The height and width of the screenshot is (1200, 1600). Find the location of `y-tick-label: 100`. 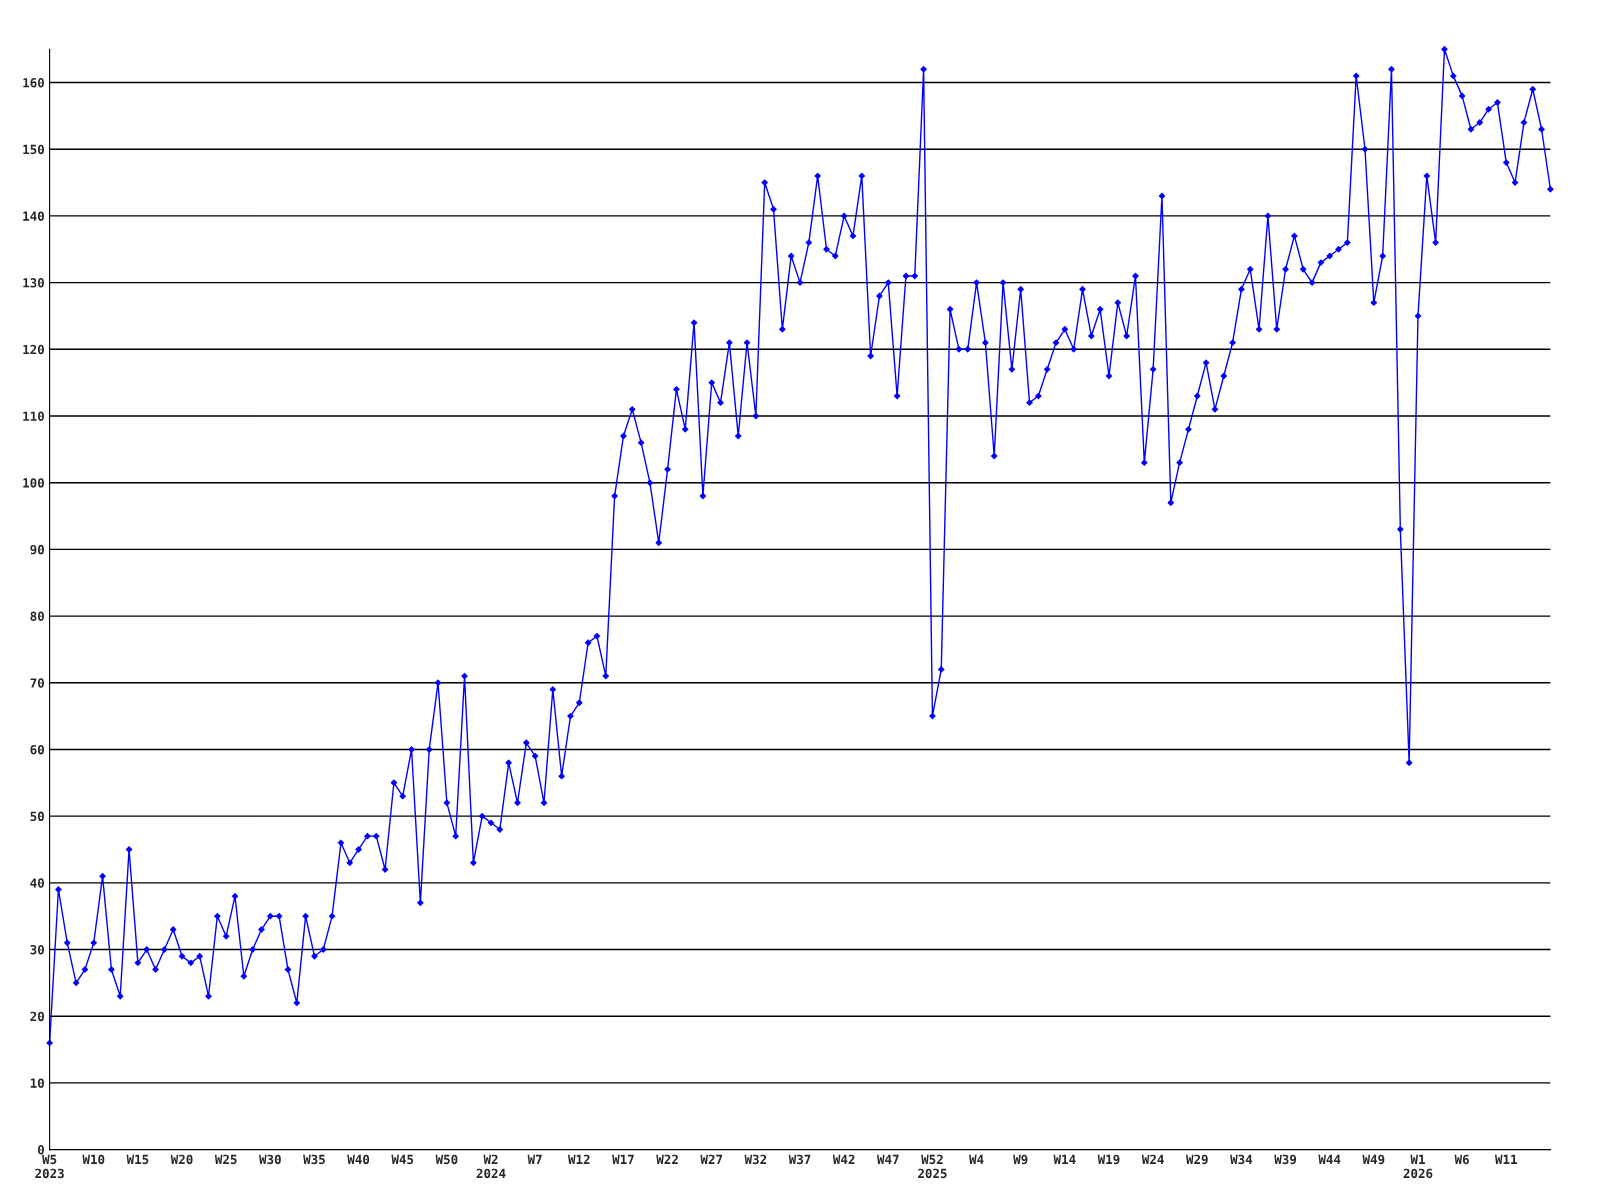

y-tick-label: 100 is located at coordinates (33, 483).